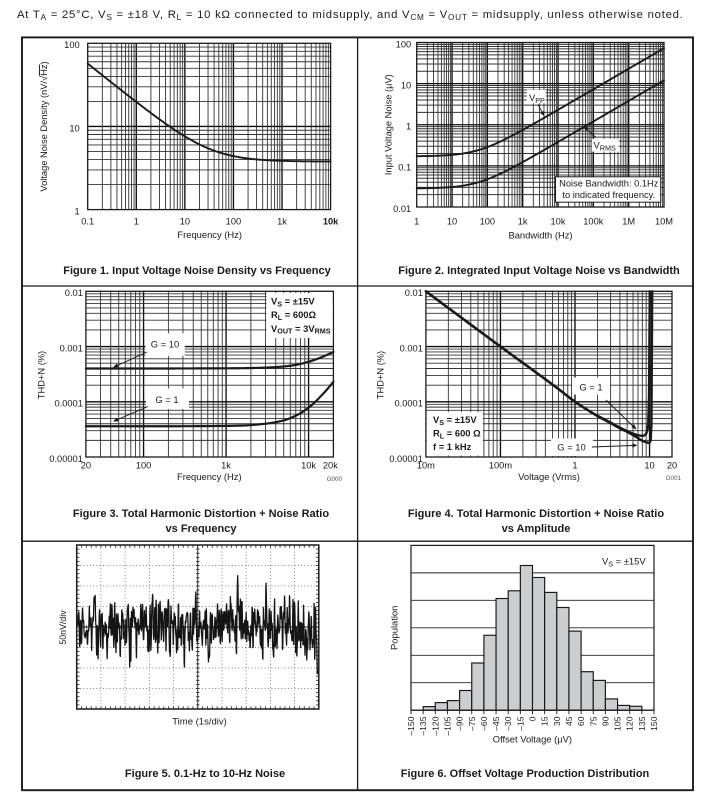 This screenshot has width=719, height=812. Describe the element at coordinates (520, 723) in the screenshot. I see `svg-text: –15` at that location.